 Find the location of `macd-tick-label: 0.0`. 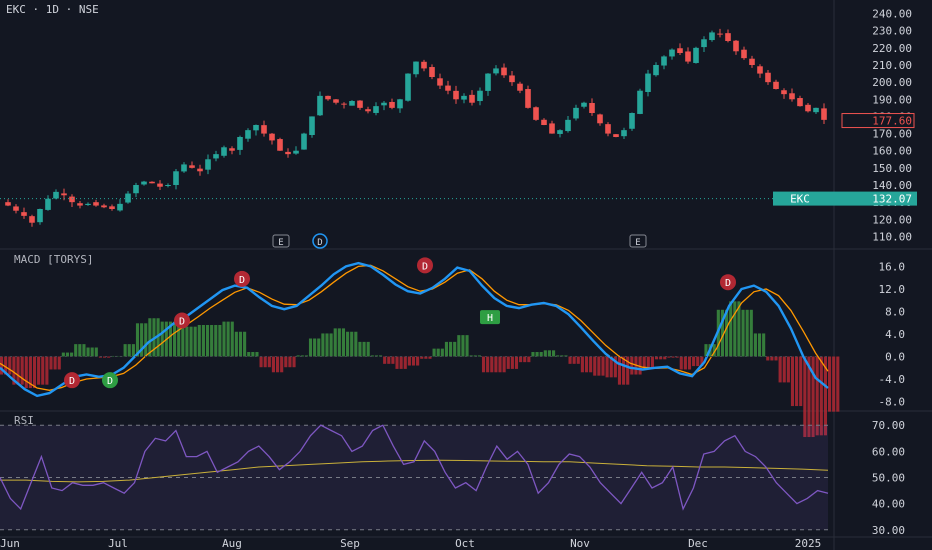

macd-tick-label: 0.0 is located at coordinates (895, 357).